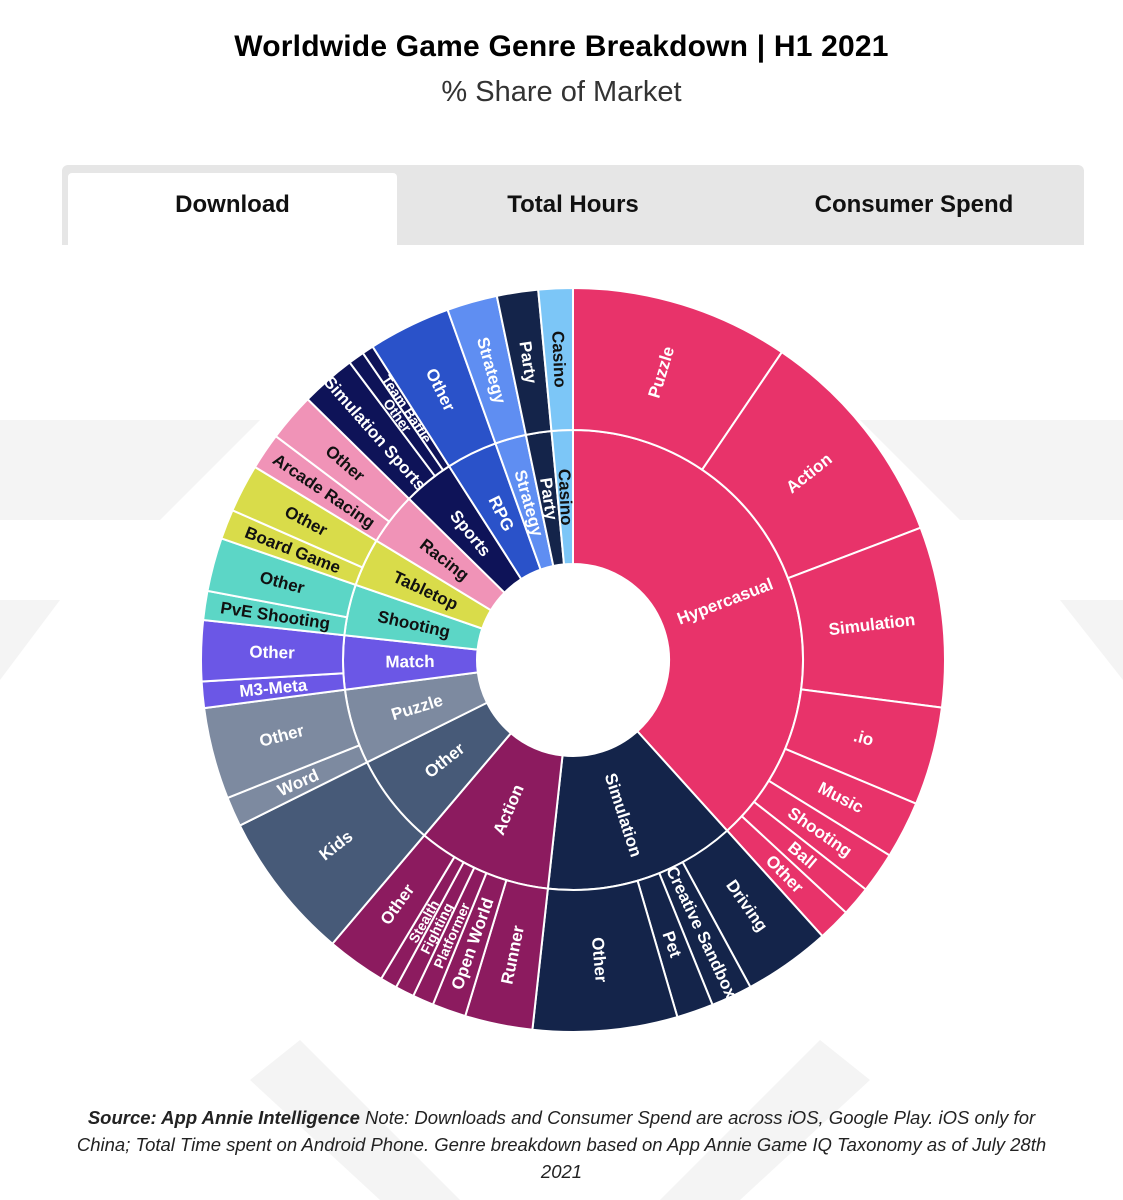  Describe the element at coordinates (561, 92) in the screenshot. I see `chart-subtitle: % Share of Market` at that location.